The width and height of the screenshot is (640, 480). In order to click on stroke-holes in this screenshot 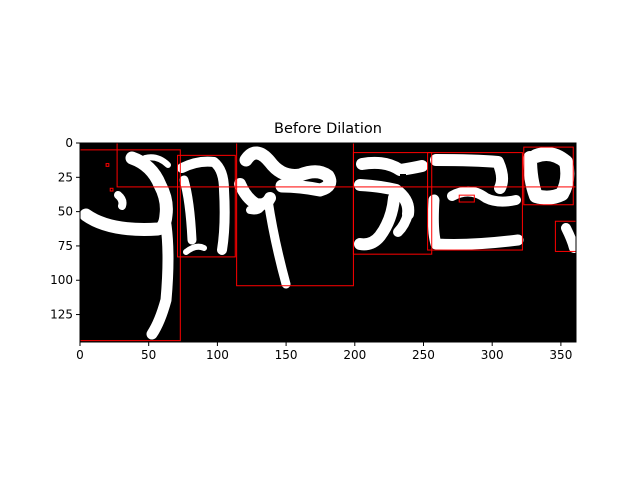, I will do `click(476, 175)`.